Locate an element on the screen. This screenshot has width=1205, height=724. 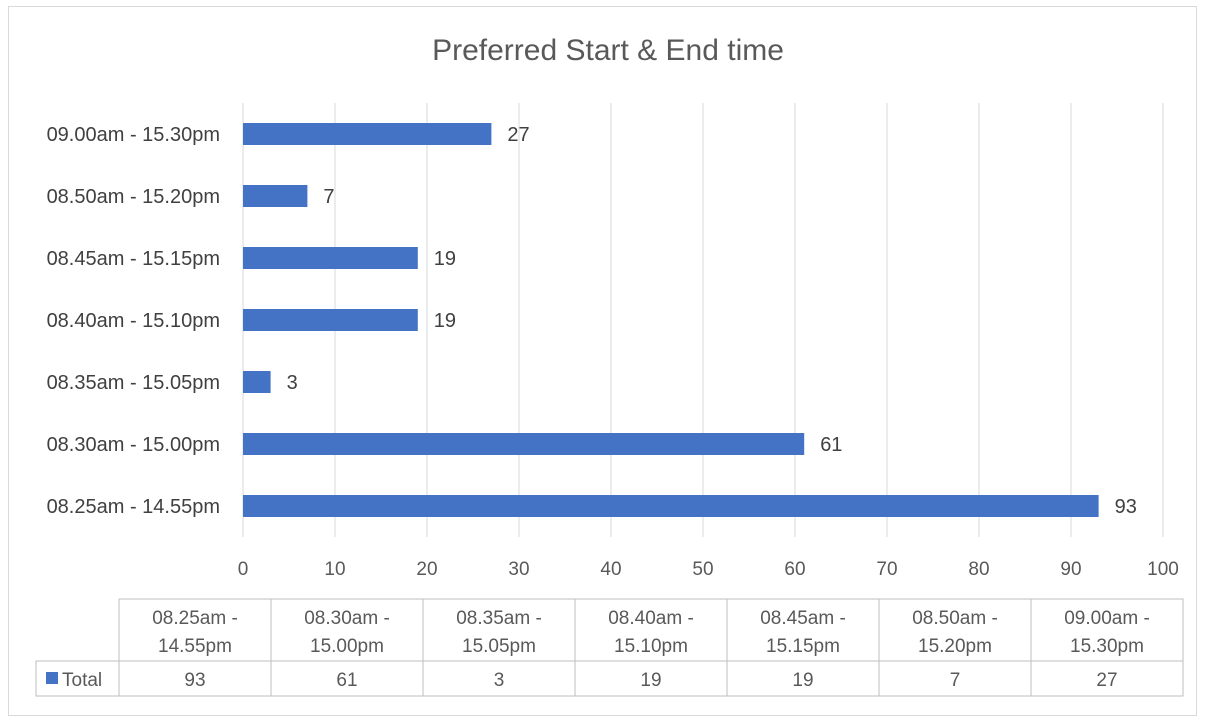
x-tick-labels: 0 10 20 30 40 50 60 70 80 90 100 is located at coordinates (708, 569).